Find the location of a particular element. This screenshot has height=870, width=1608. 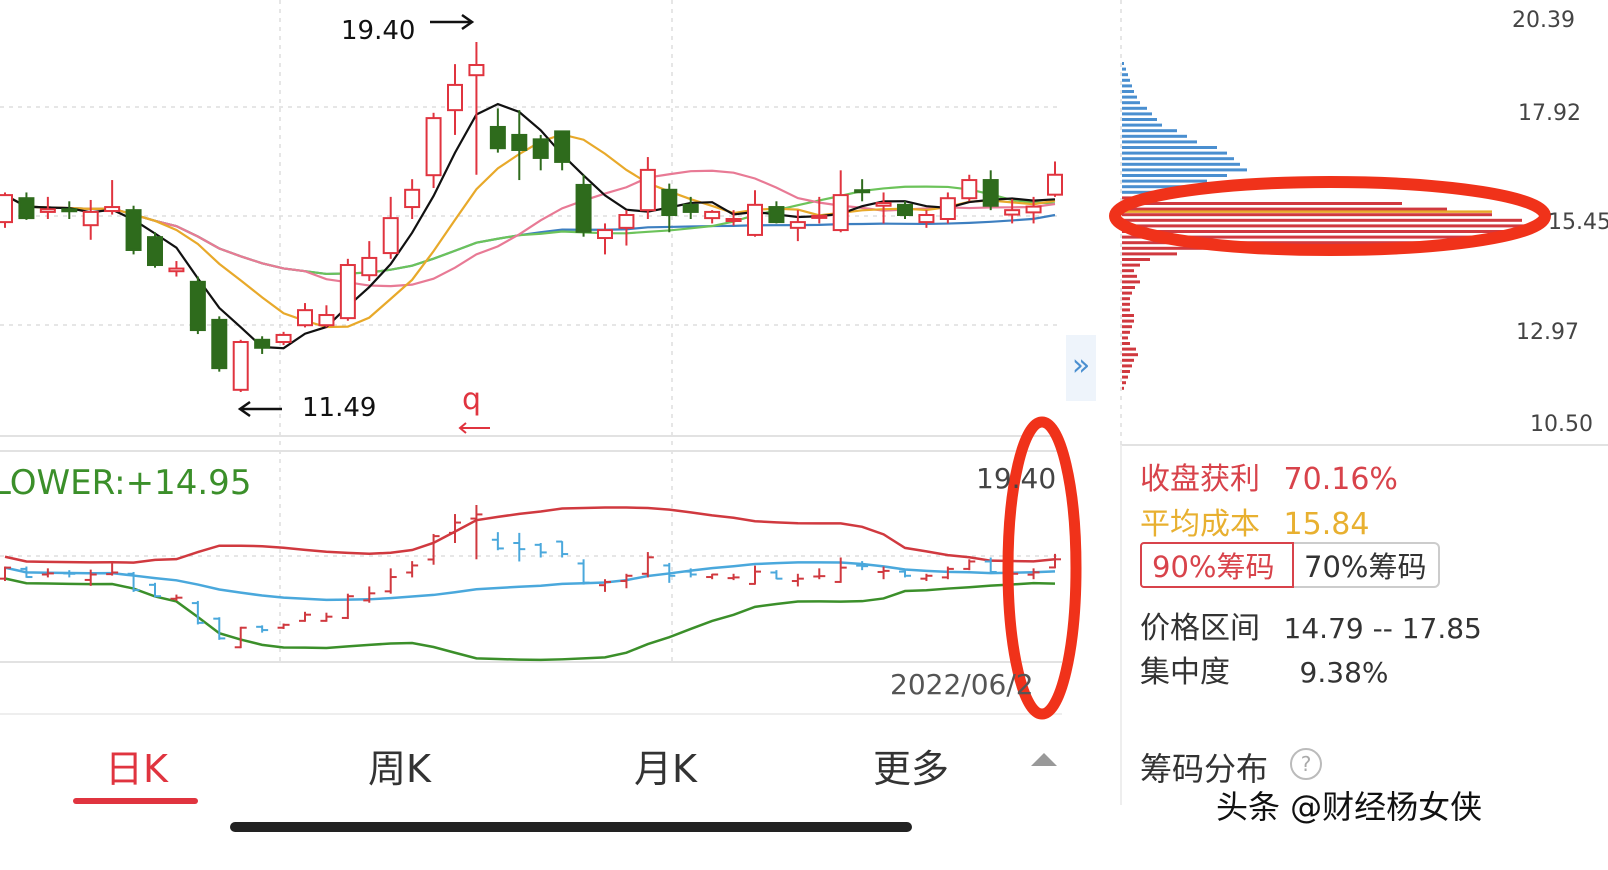

profit-label: 收盘获利 is located at coordinates (1200, 479).